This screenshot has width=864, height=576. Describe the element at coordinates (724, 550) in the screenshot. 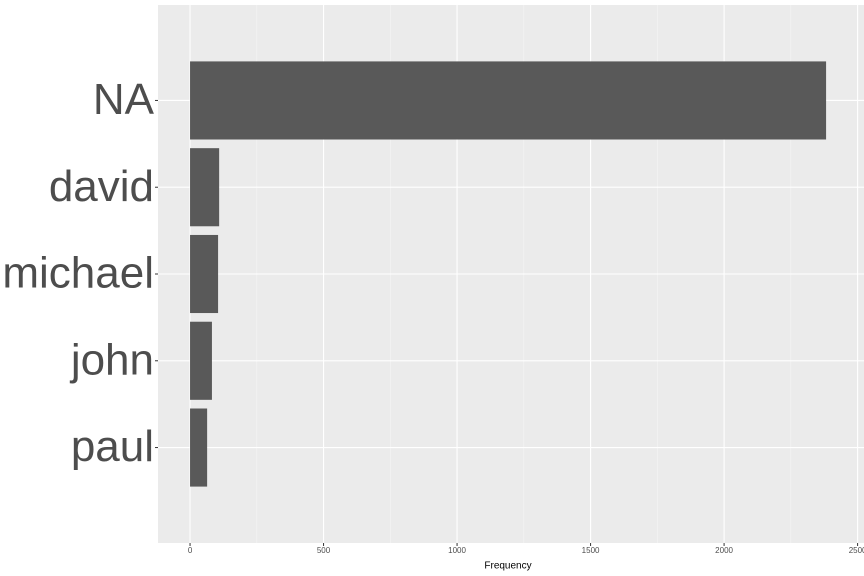

I see `x-tick-label: 2000` at that location.